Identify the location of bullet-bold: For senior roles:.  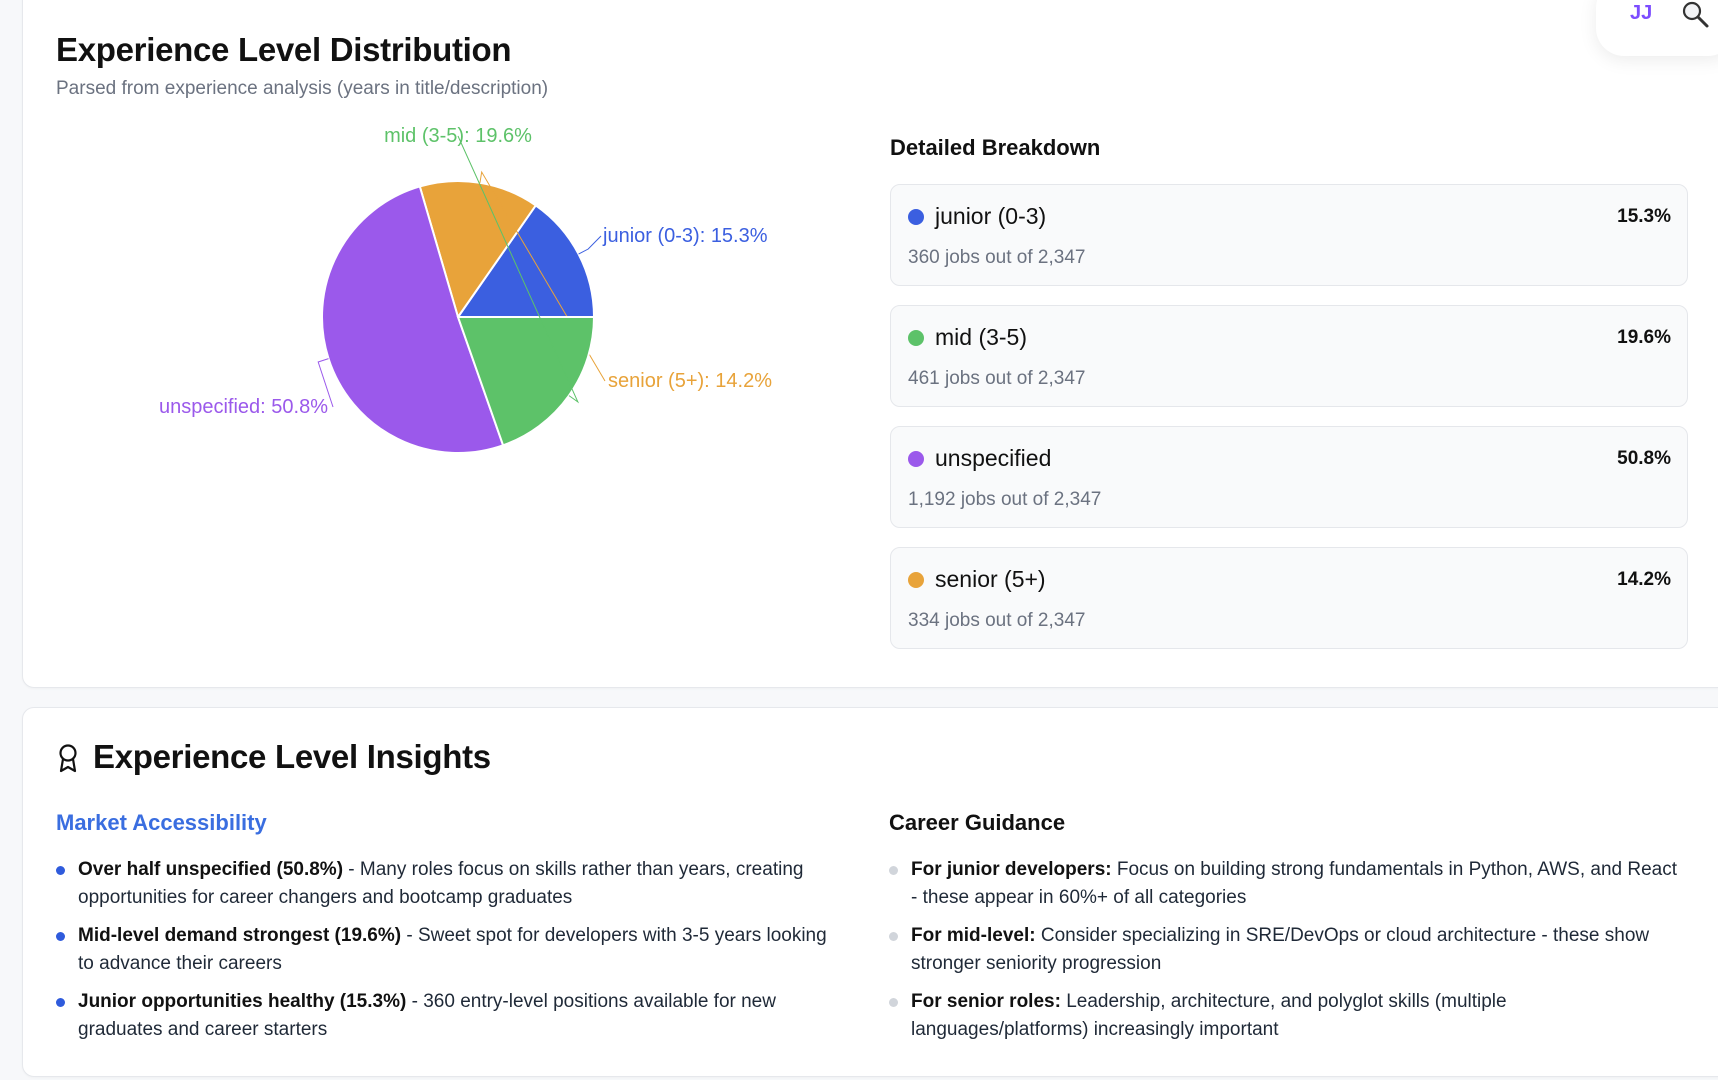
(986, 1001).